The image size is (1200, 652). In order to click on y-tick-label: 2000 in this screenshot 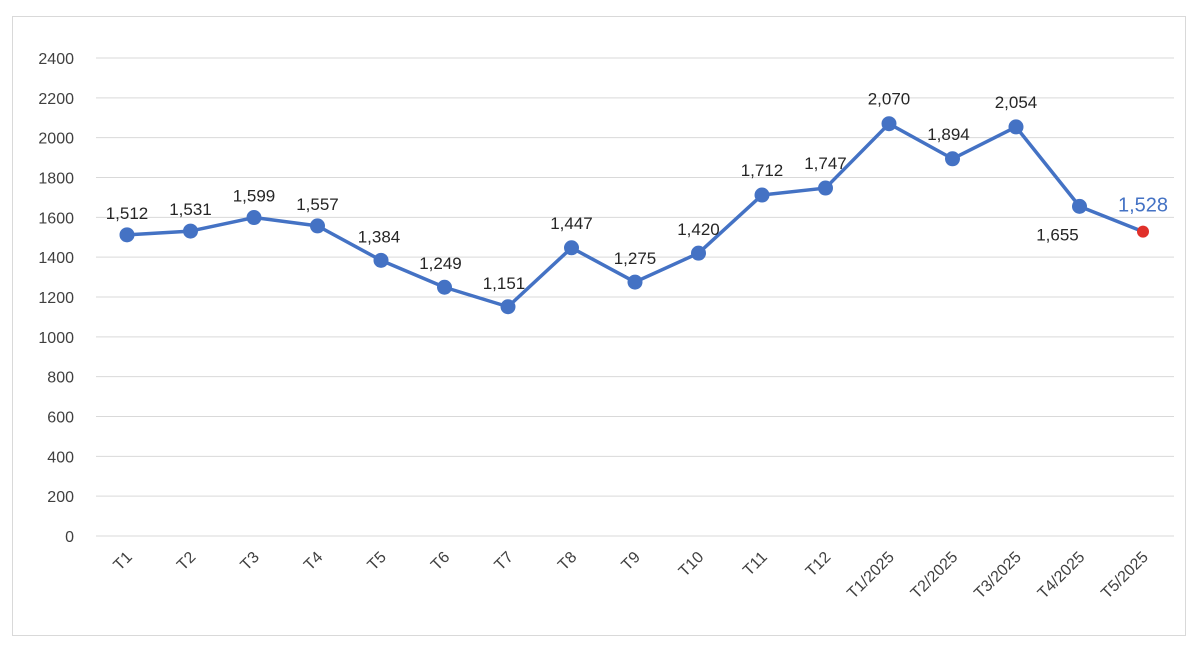, I will do `click(56, 139)`.